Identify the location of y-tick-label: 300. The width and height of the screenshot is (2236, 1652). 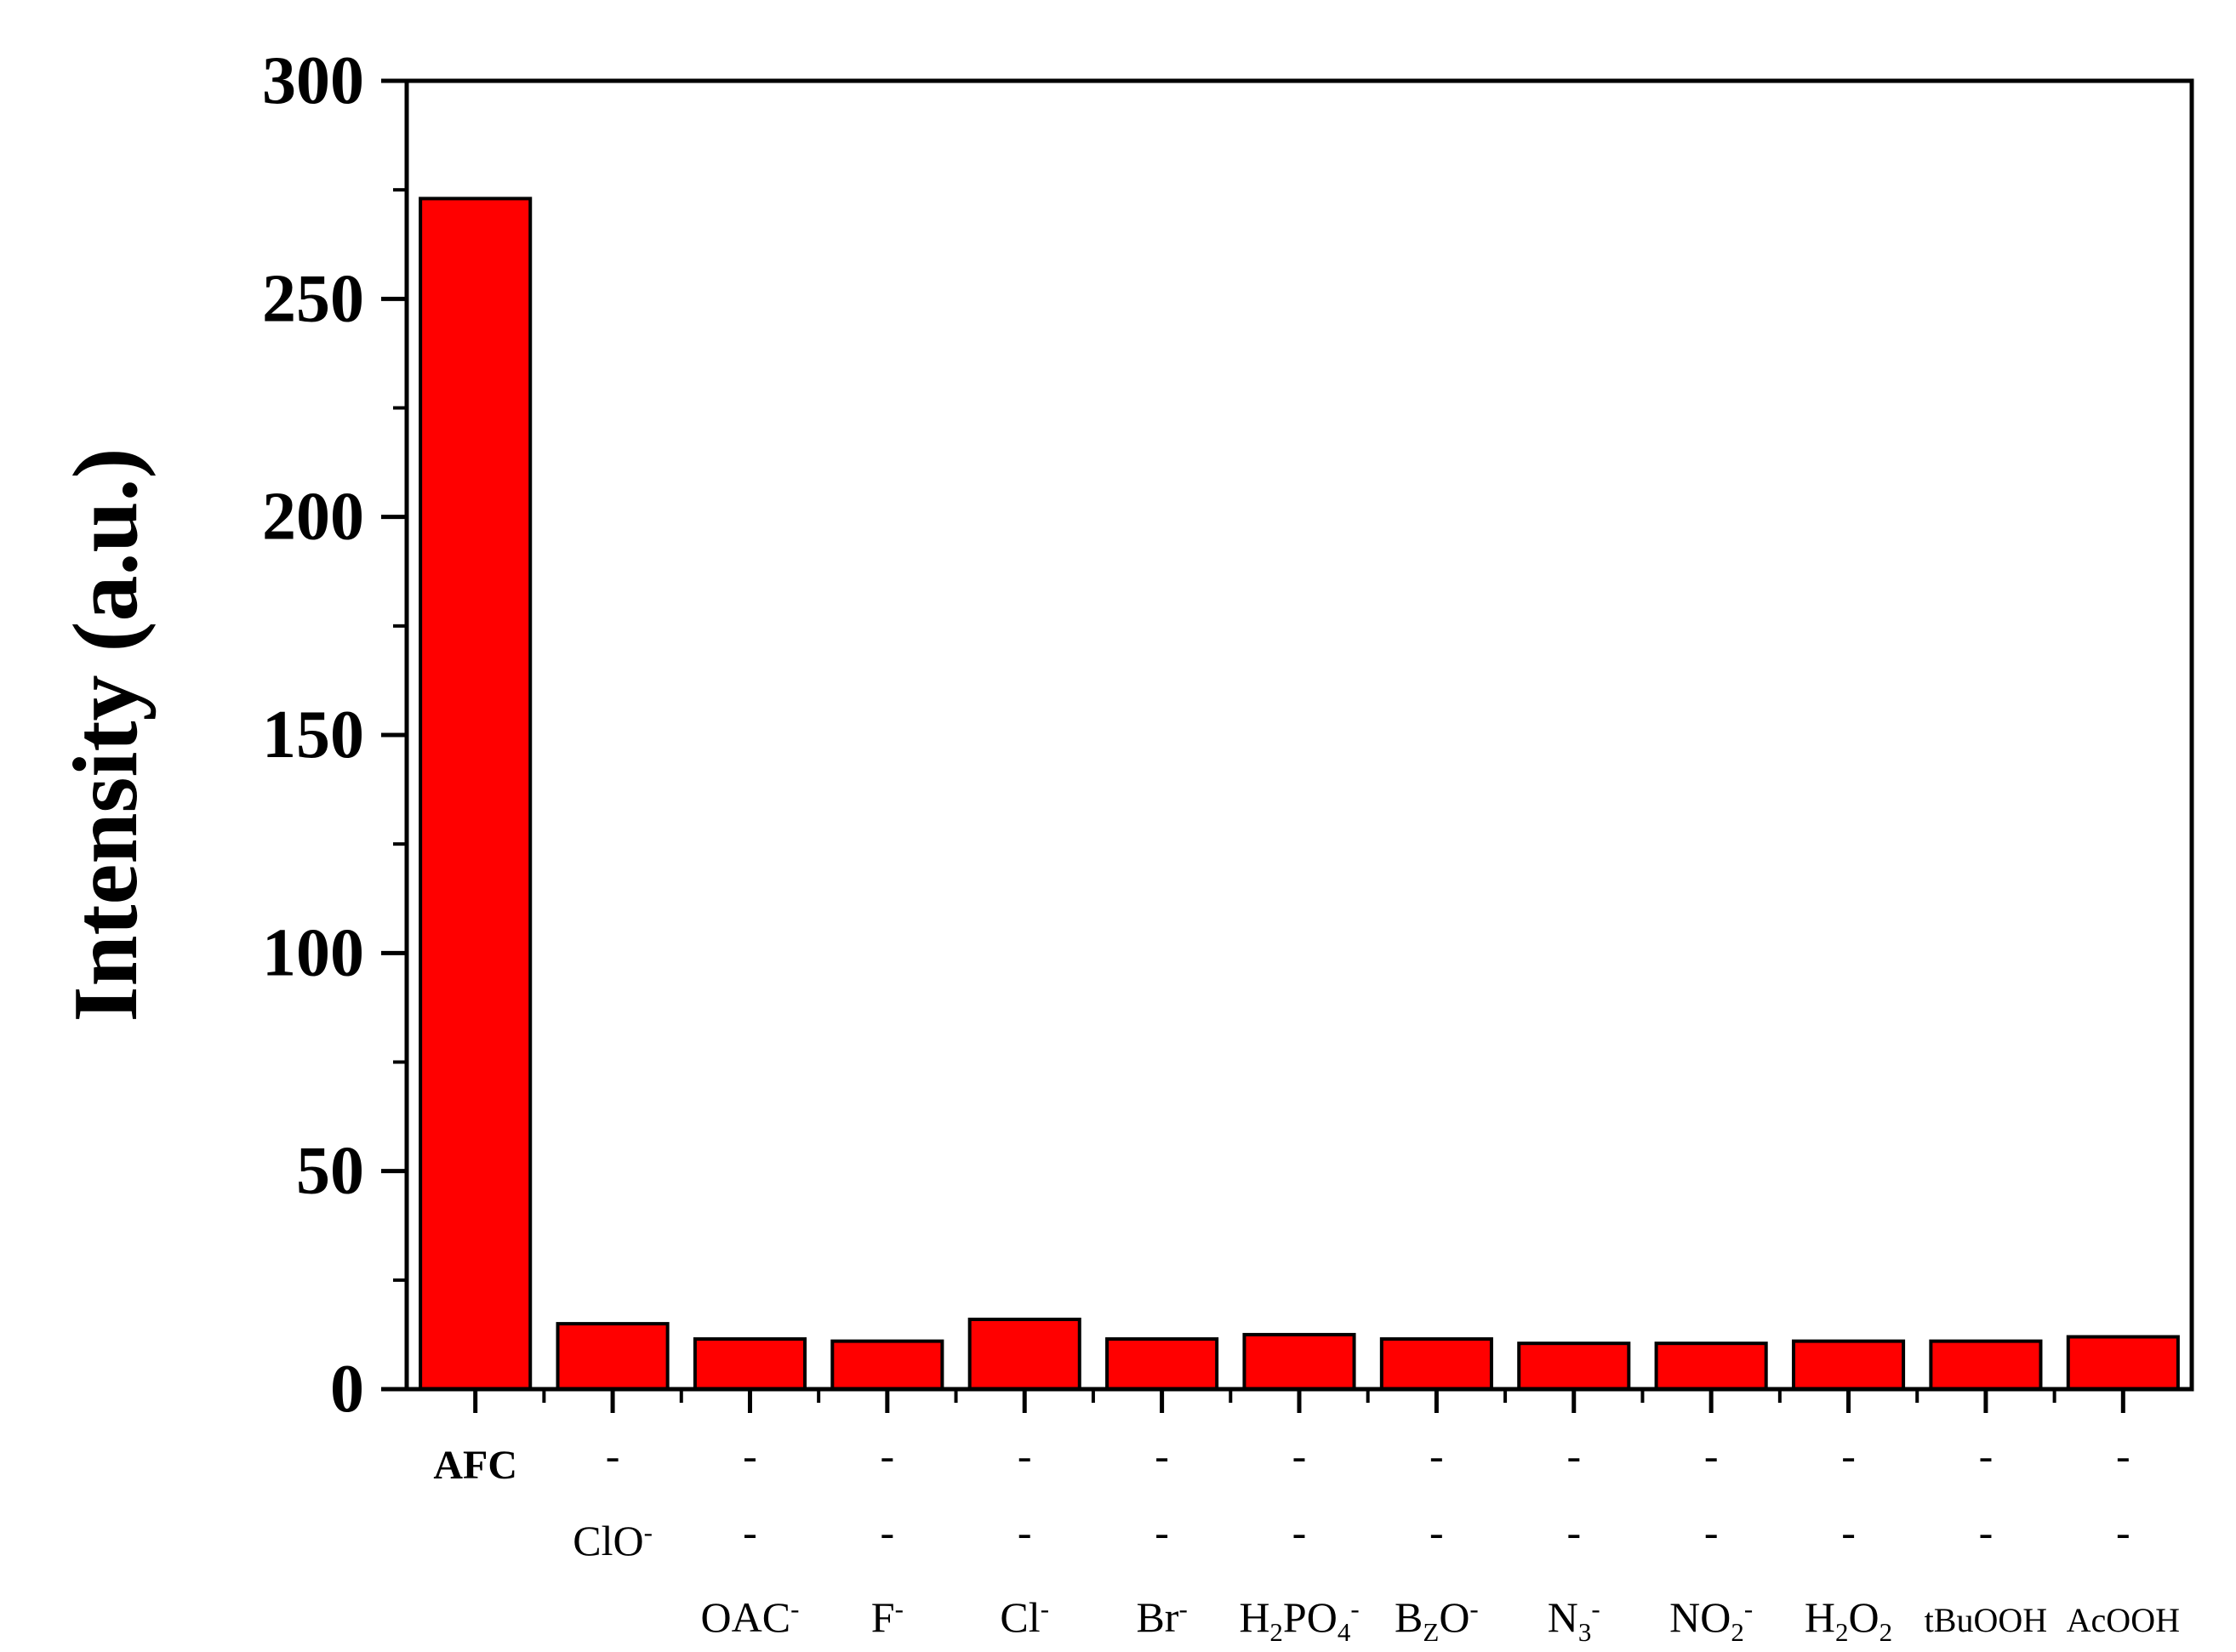
(313, 80).